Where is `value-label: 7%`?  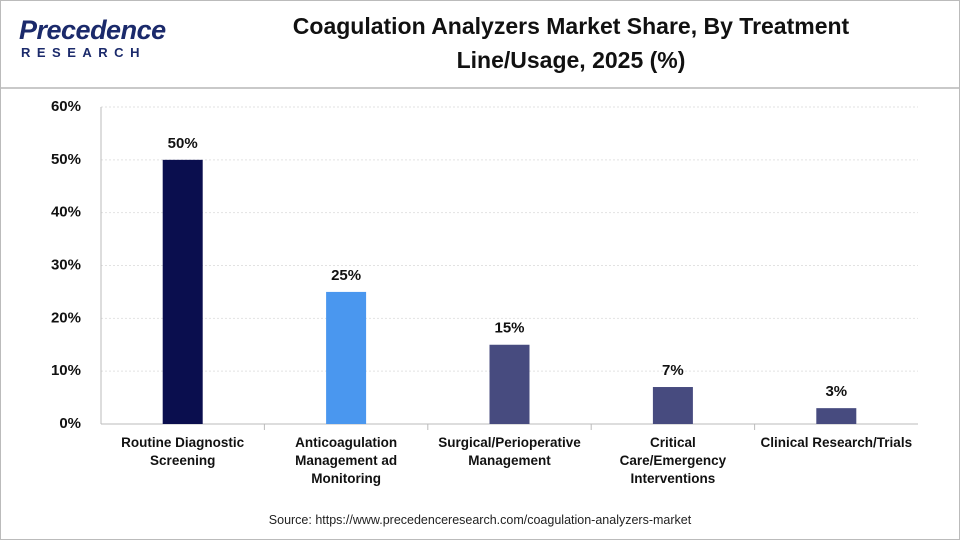
value-label: 7% is located at coordinates (673, 370).